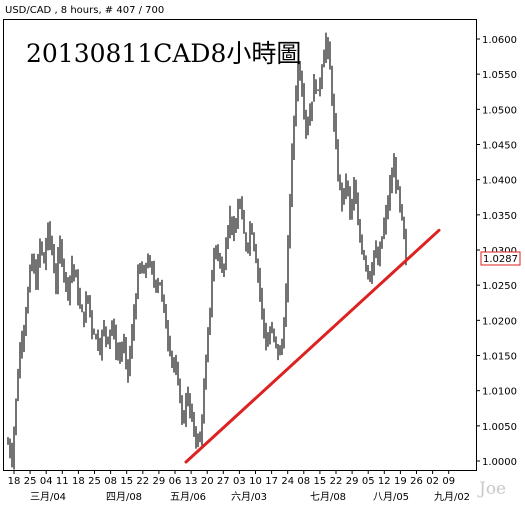 The image size is (525, 510). I want to click on x-tick-label: 17, so click(271, 481).